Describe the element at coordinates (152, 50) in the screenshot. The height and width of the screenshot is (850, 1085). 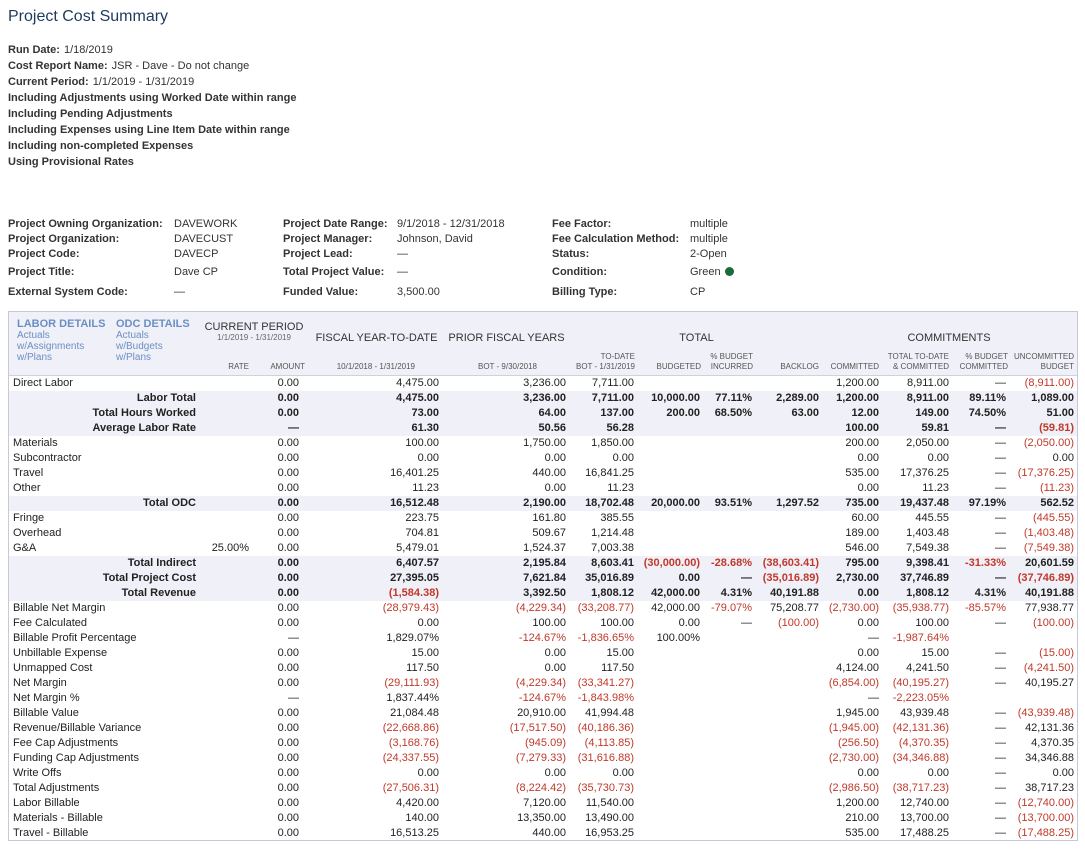
I see `run-info-line: Run Date: 1/18/2019` at that location.